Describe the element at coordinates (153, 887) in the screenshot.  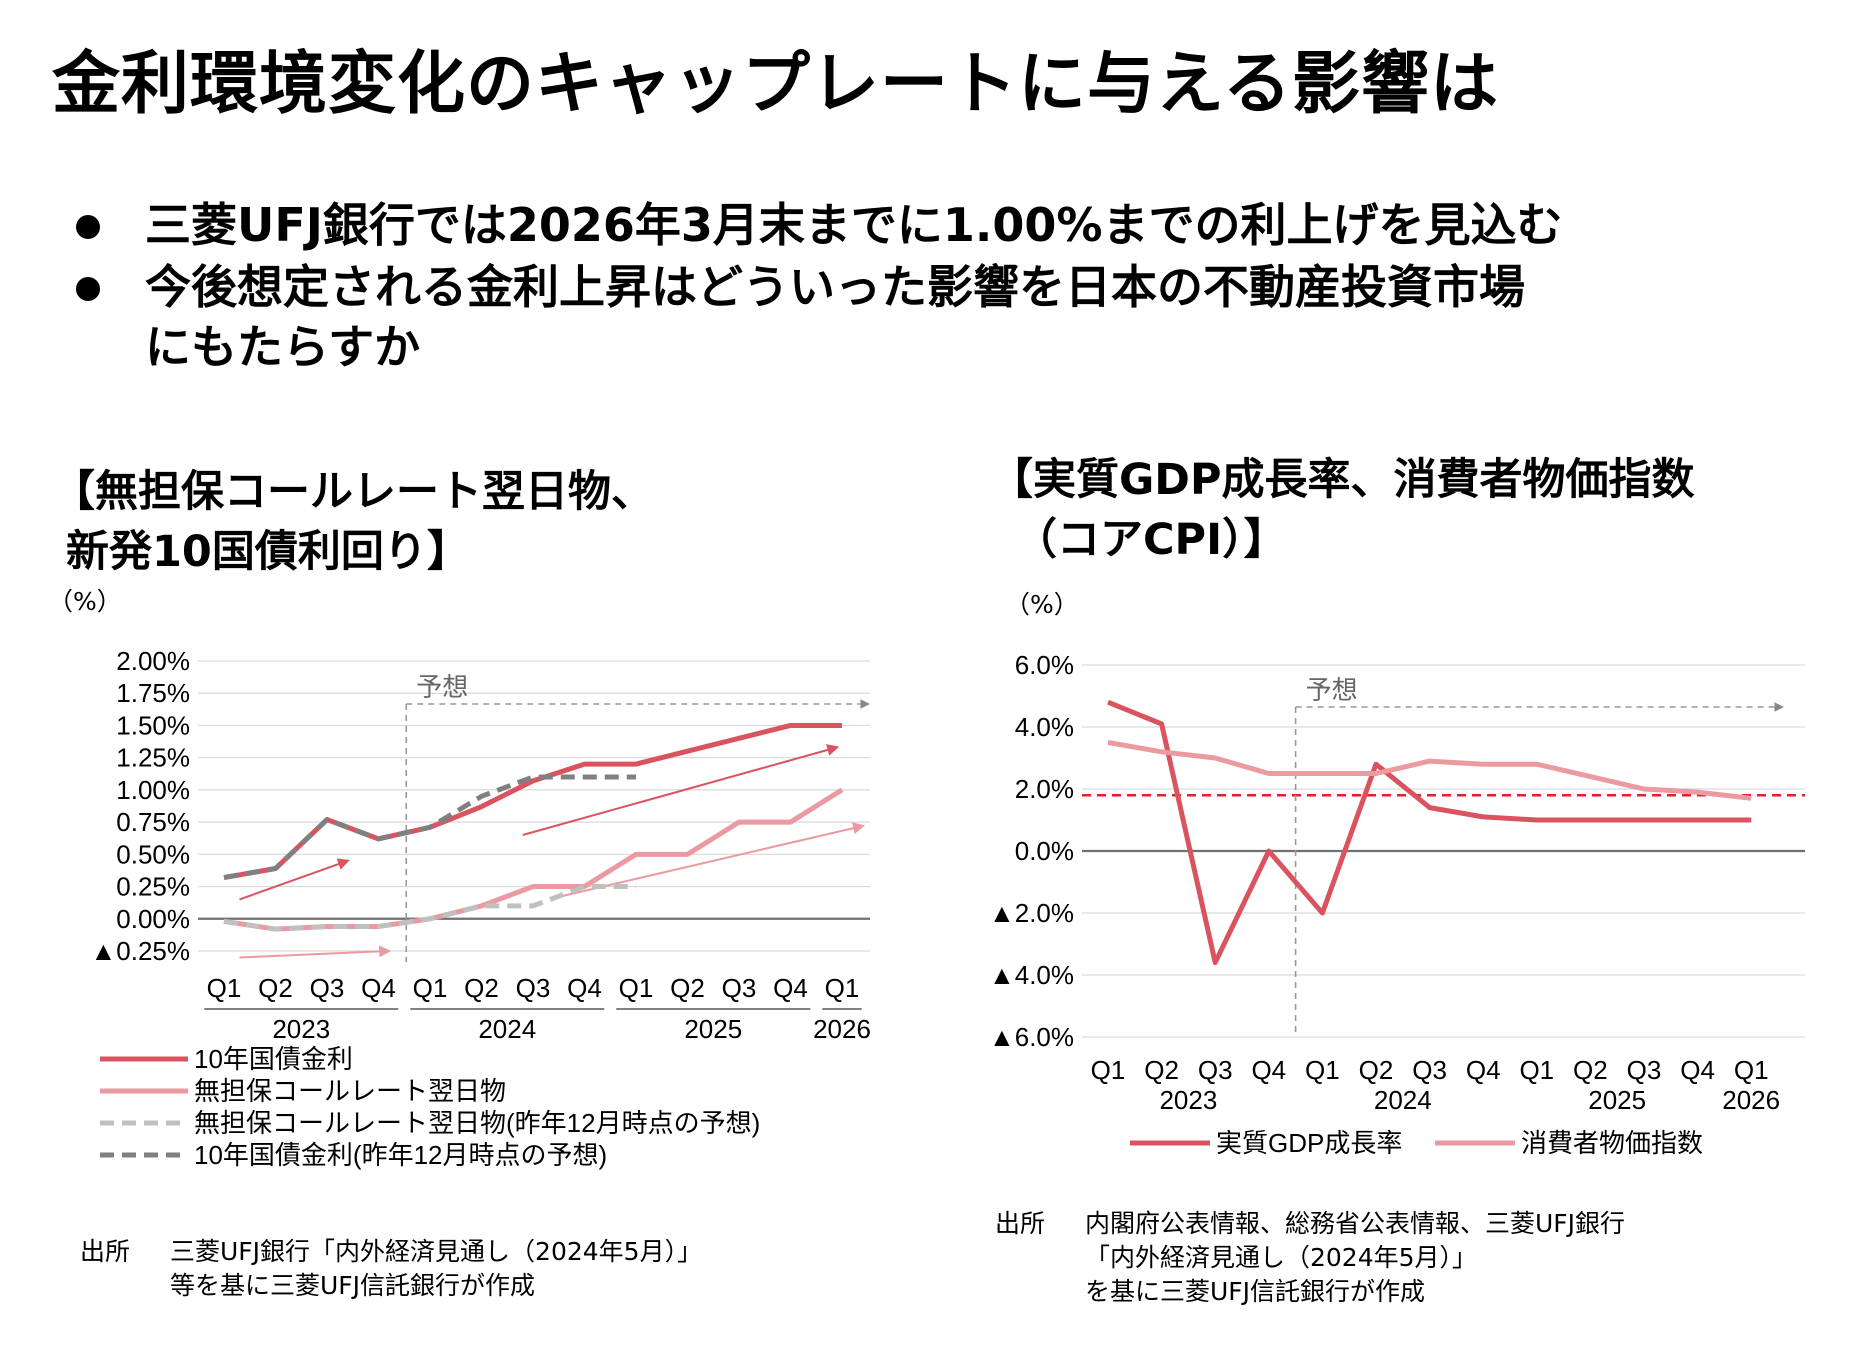
I see `left-y-tick-label: 0.25%` at that location.